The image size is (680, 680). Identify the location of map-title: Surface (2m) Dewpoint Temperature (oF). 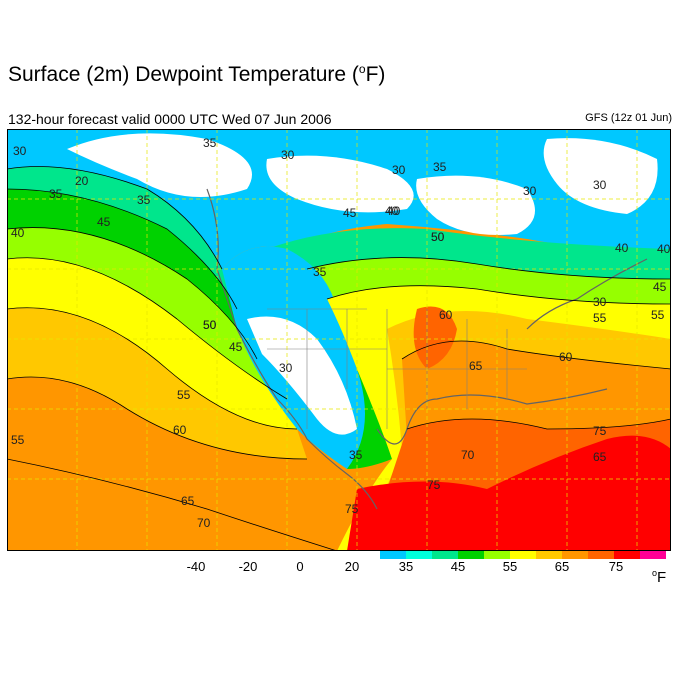
(197, 74).